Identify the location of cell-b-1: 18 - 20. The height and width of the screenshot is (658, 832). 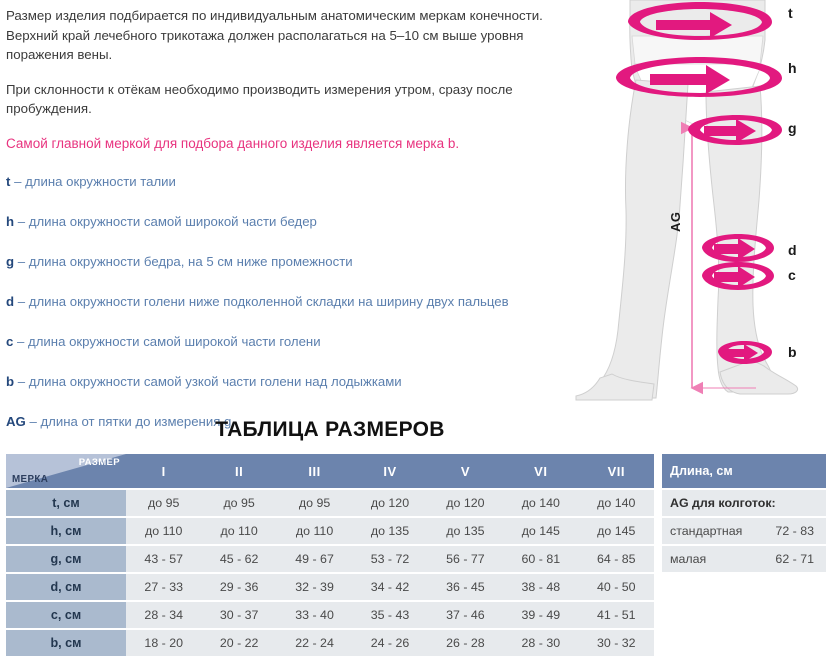
(164, 643).